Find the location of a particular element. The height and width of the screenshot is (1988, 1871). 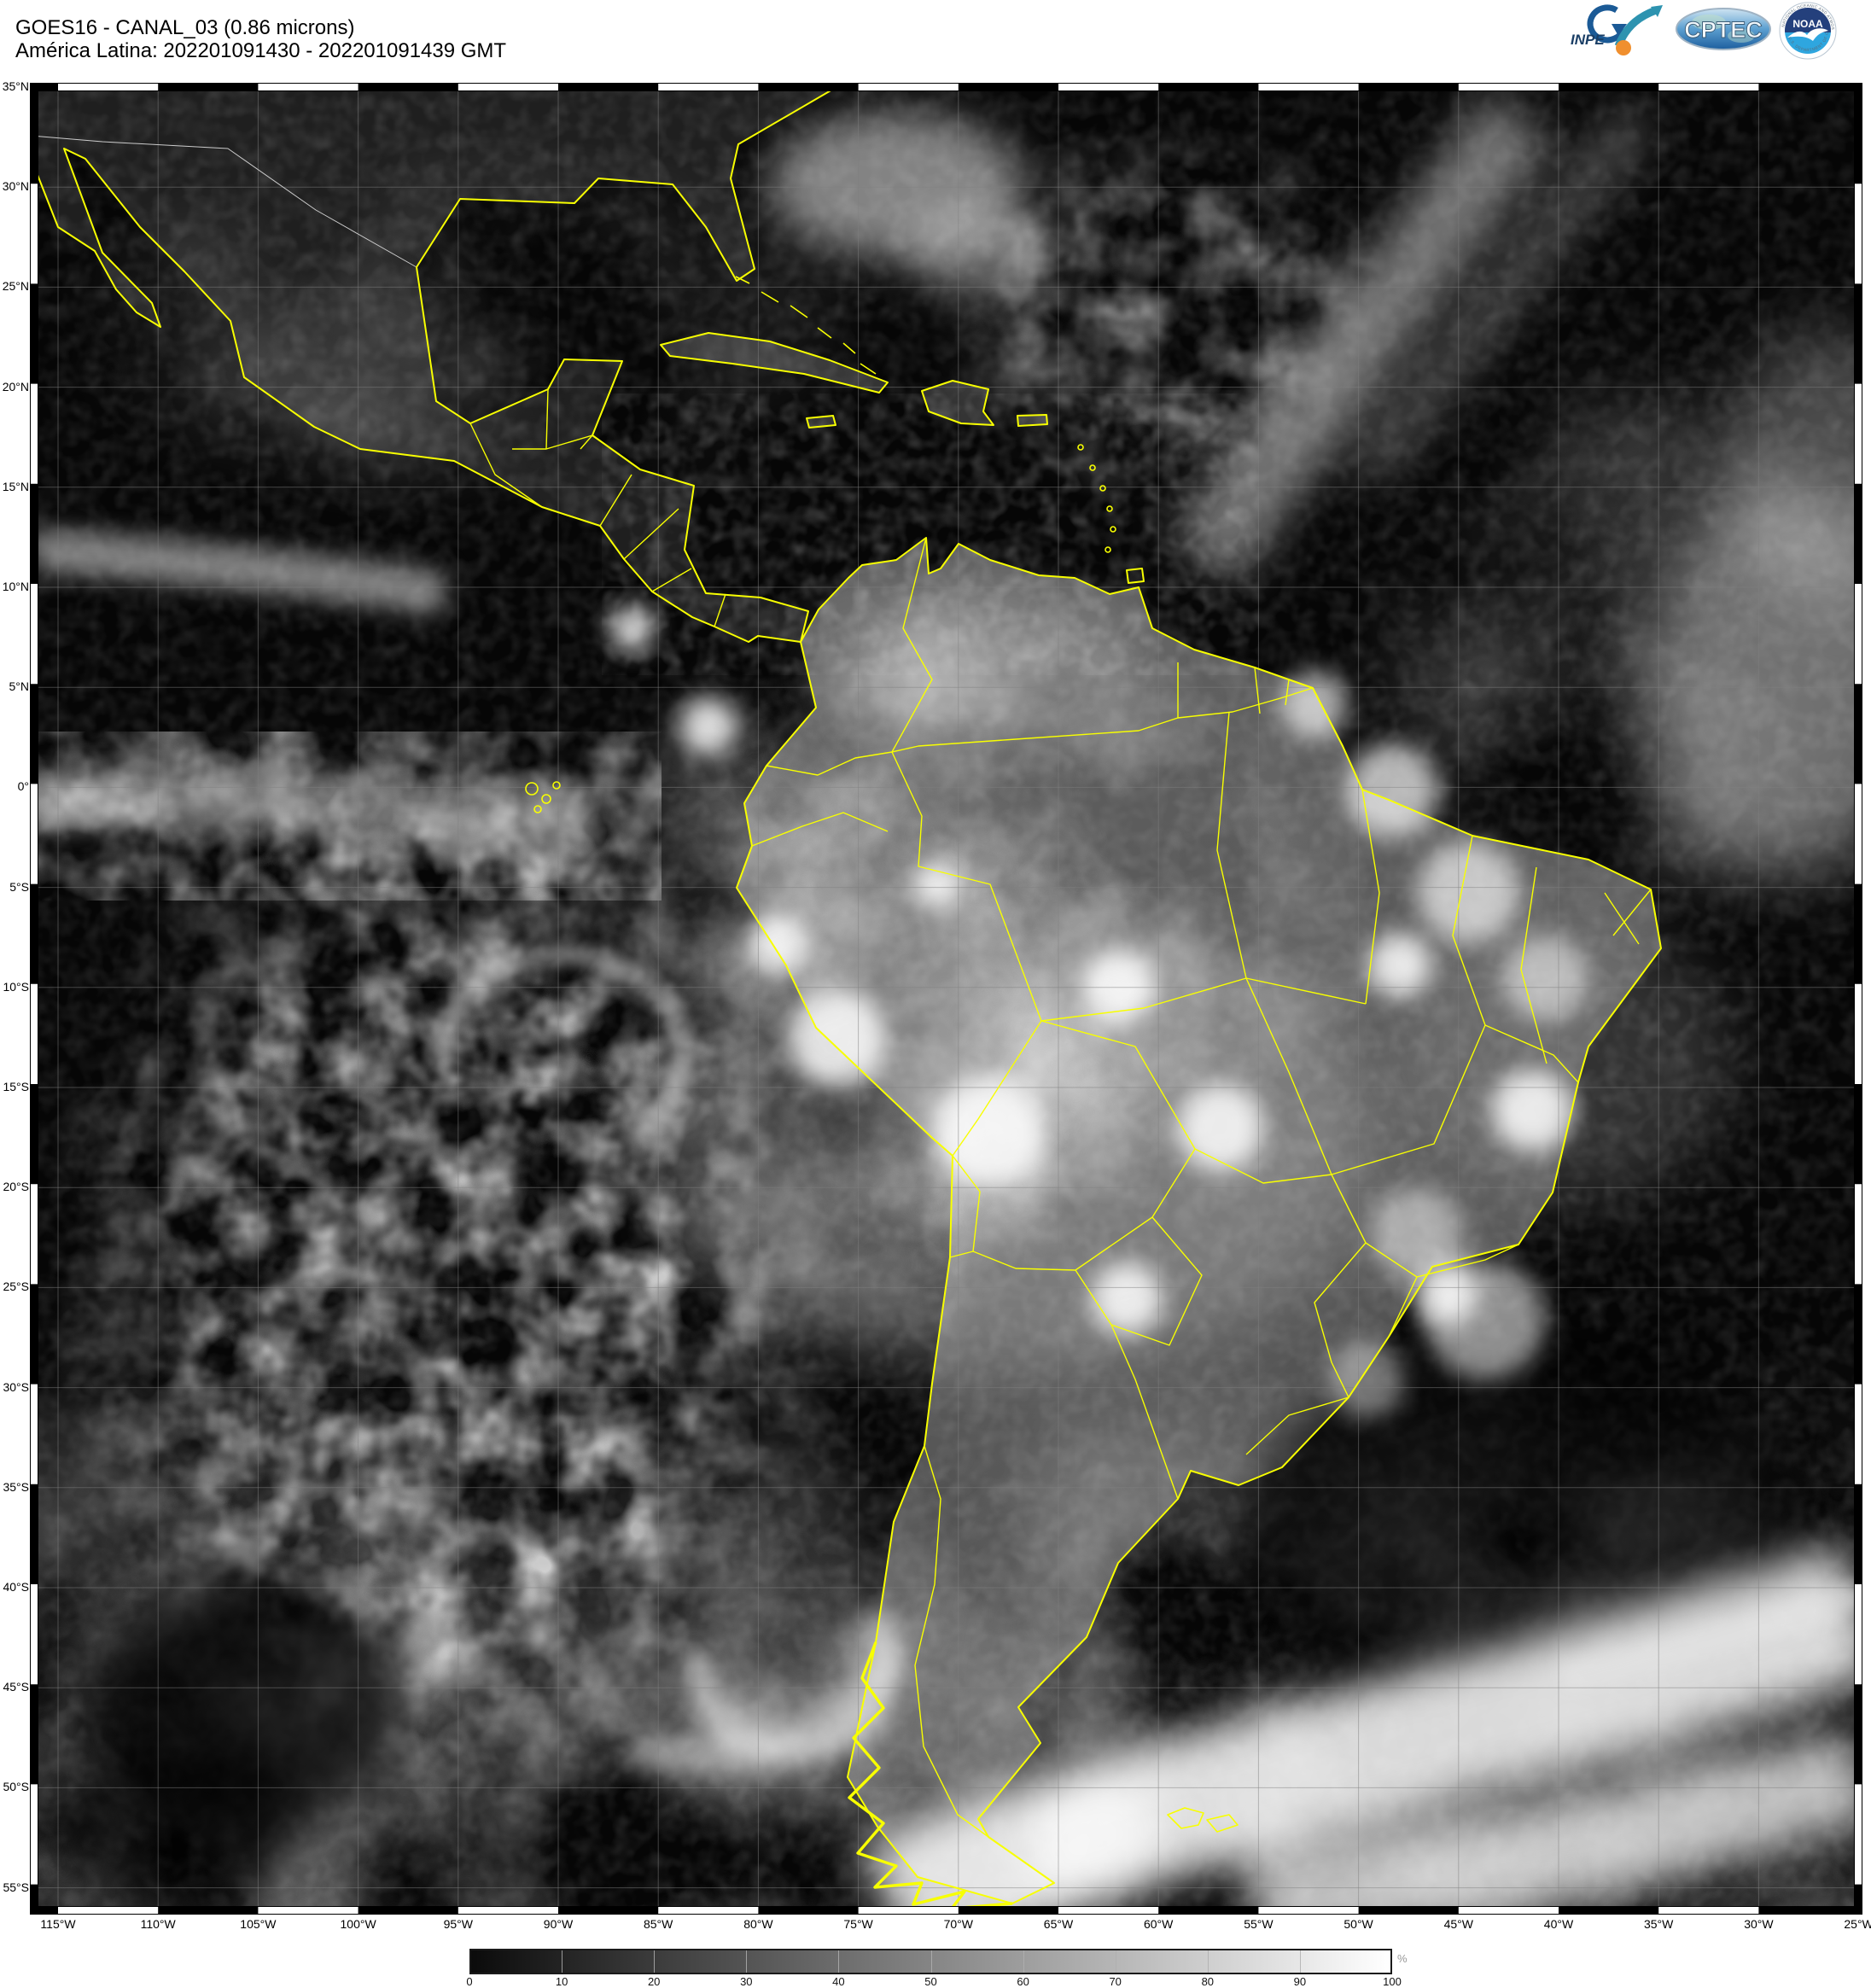

lon-tick-label: 25°W is located at coordinates (1857, 1924).